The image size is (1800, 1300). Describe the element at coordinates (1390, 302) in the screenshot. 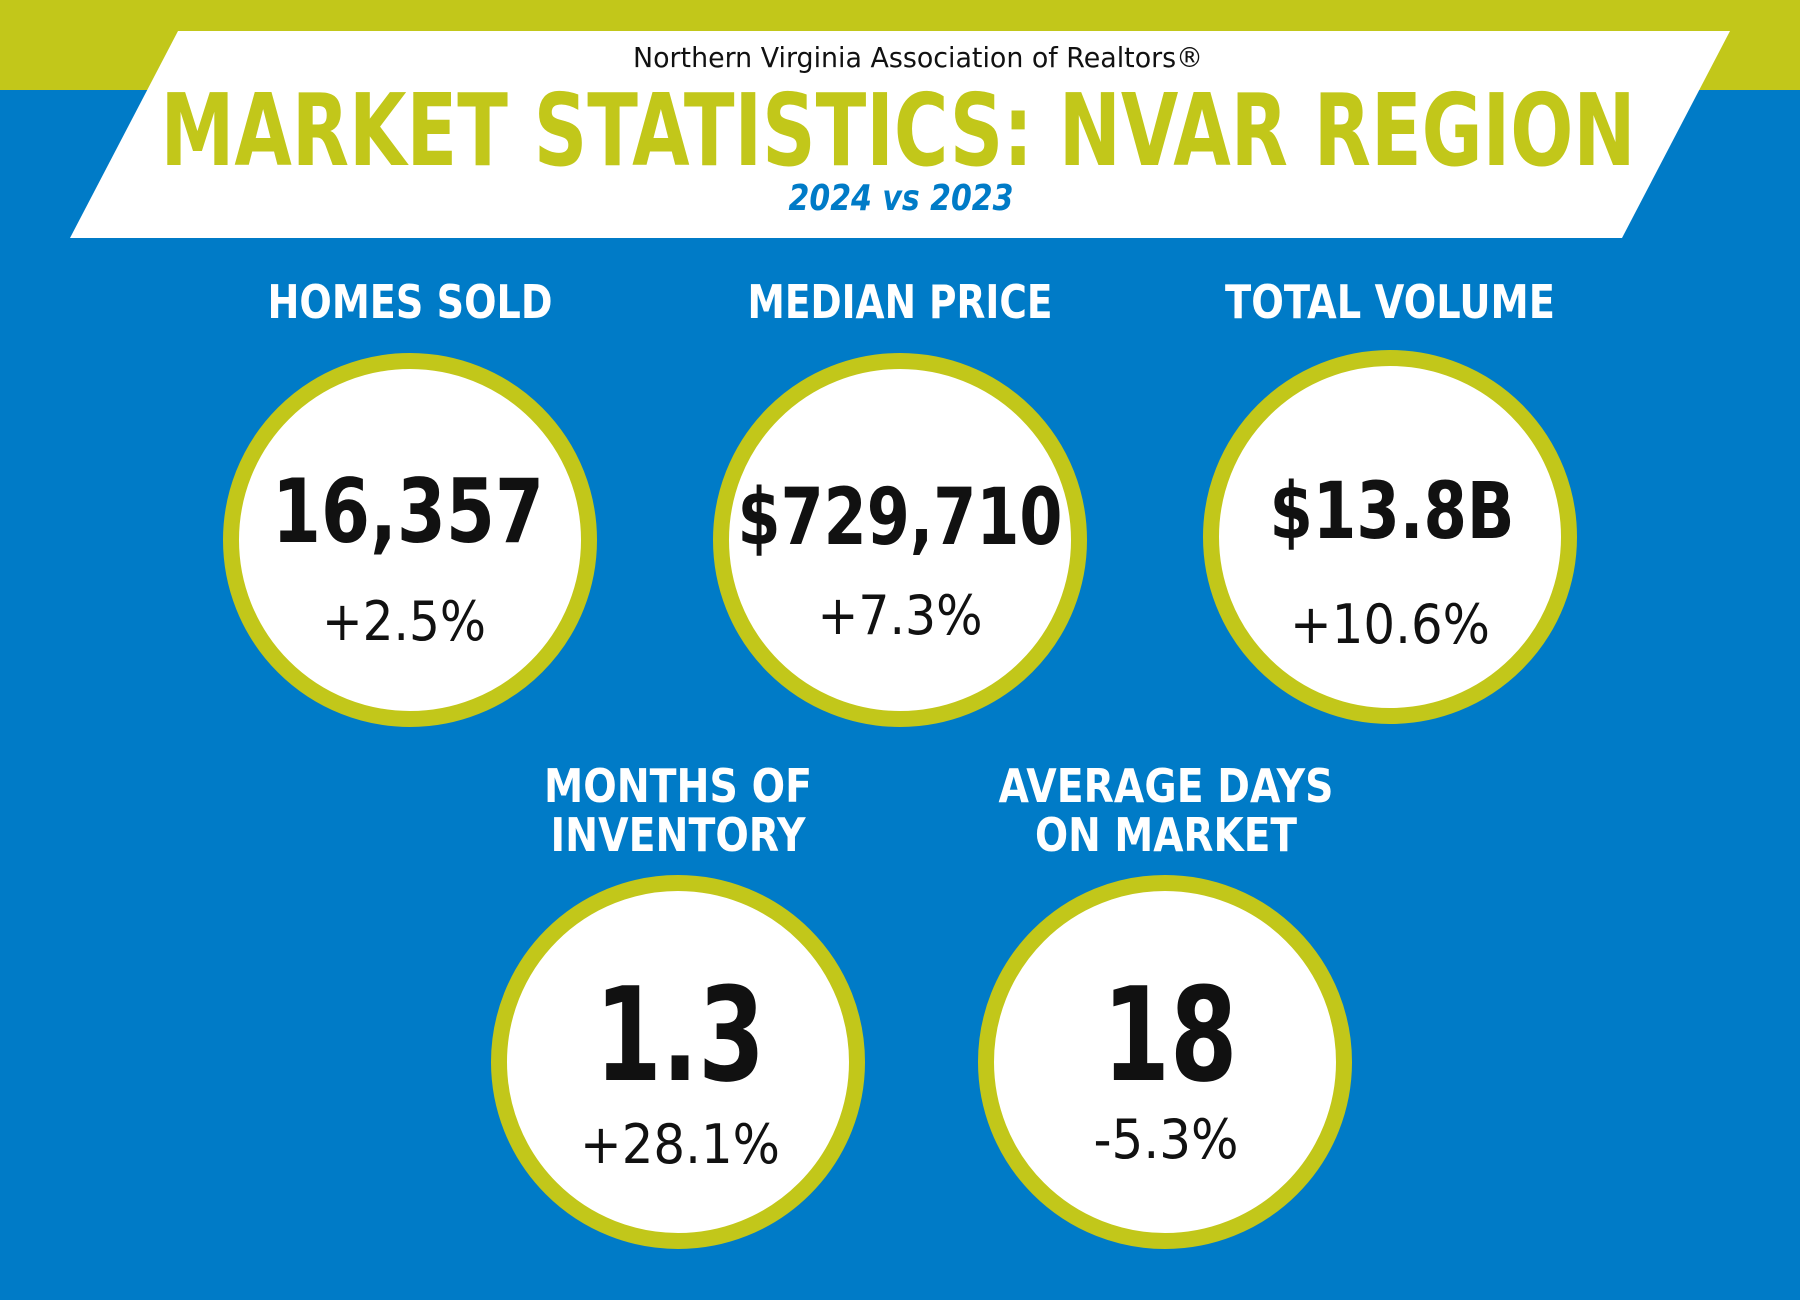

I see `stat-label: TOTAL VOLUME` at that location.